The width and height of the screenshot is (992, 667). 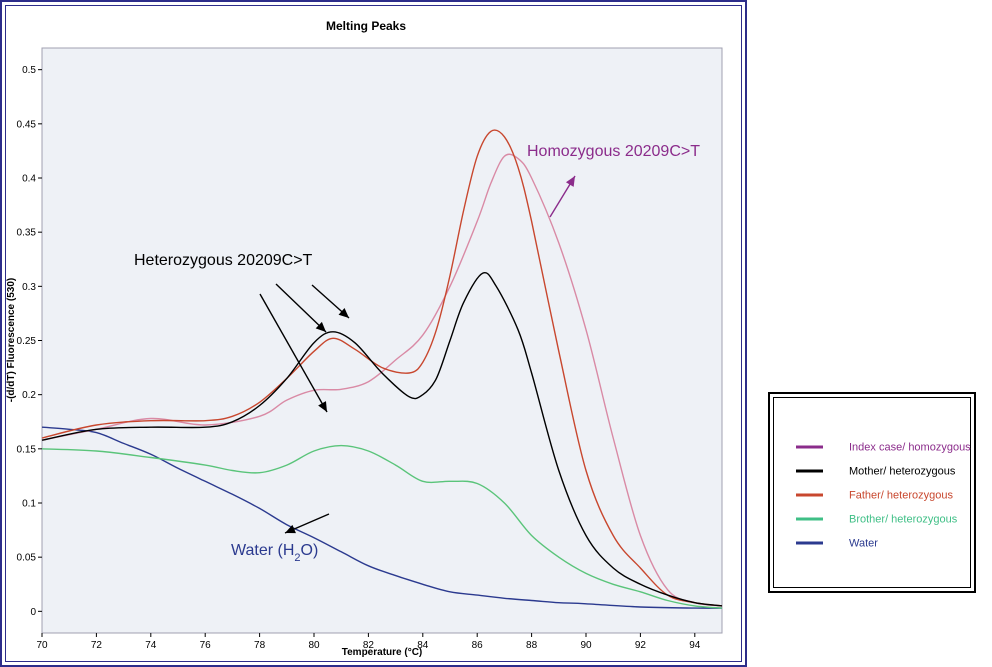 I want to click on x-tick-label: 78, so click(x=260, y=645).